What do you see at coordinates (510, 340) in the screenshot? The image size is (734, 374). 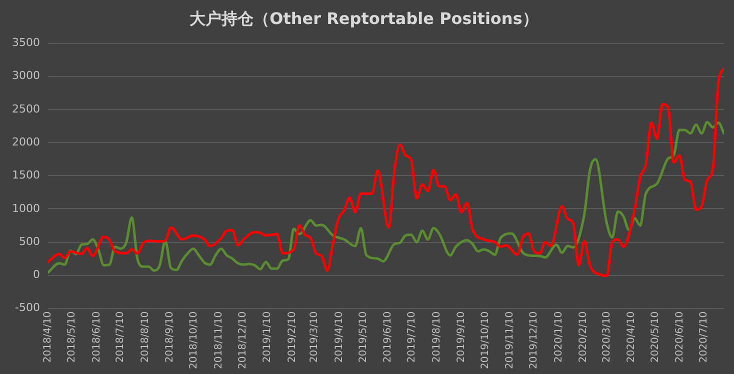 I see `x-tick-label: 2019/11/10` at bounding box center [510, 340].